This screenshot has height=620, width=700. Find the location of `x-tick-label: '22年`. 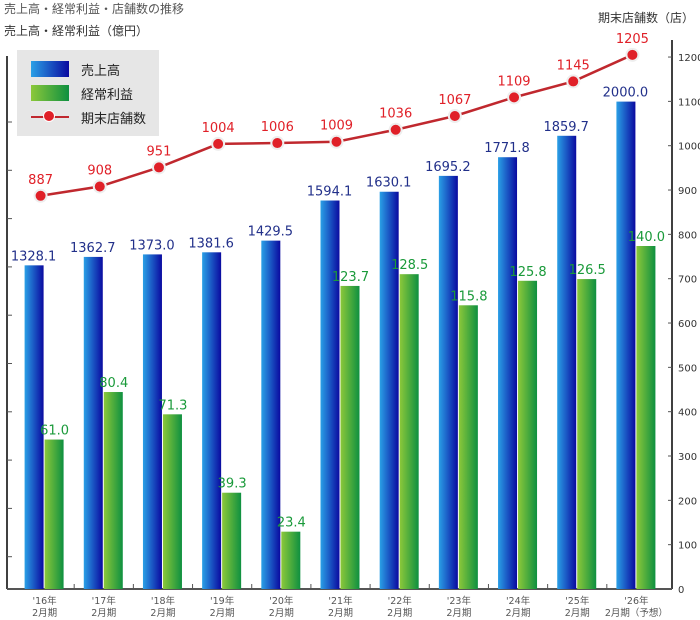

x-tick-label: '22年 is located at coordinates (400, 601).